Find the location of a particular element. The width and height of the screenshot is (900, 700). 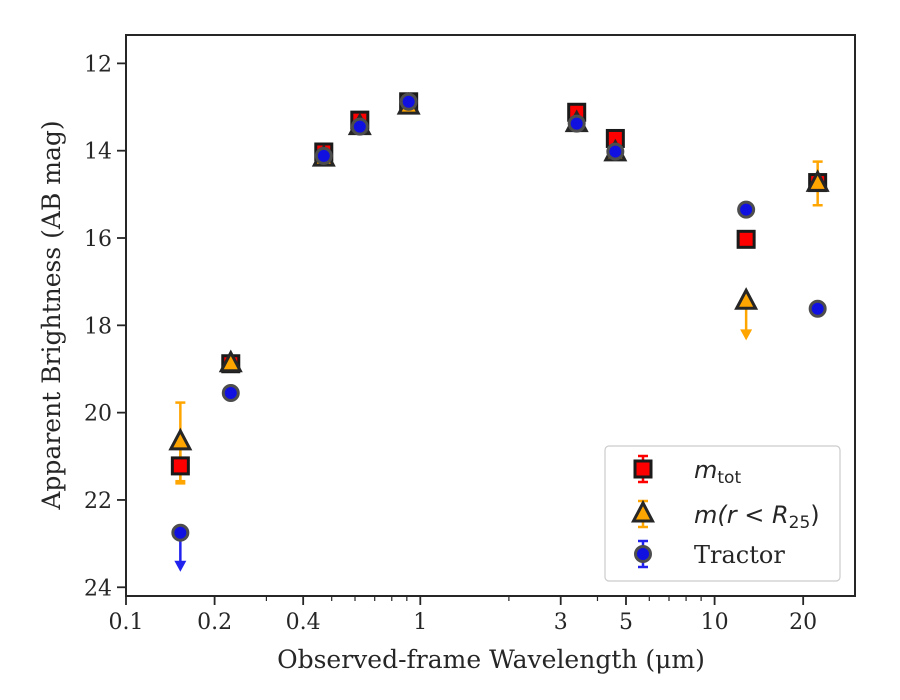

y-tick-label-1: 14 is located at coordinates (98, 152).